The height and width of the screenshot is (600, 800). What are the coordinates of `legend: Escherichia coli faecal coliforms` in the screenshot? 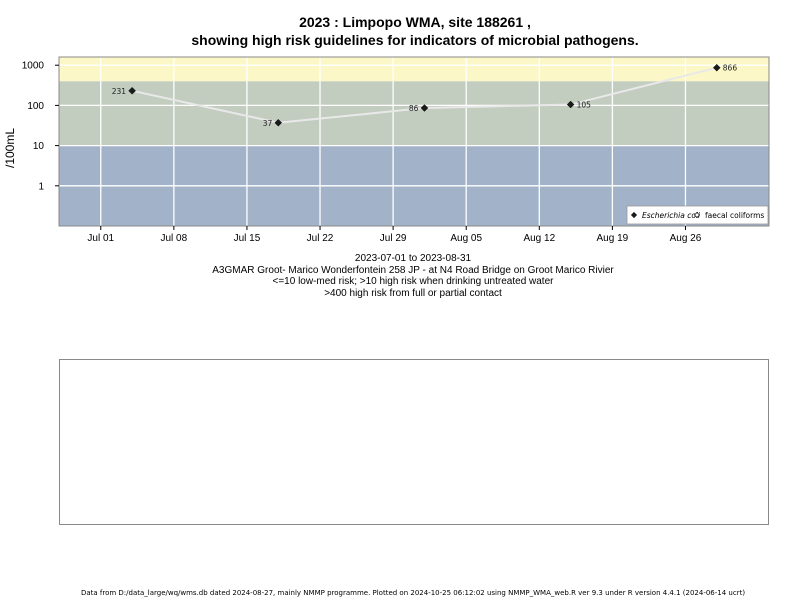 It's located at (697, 215).